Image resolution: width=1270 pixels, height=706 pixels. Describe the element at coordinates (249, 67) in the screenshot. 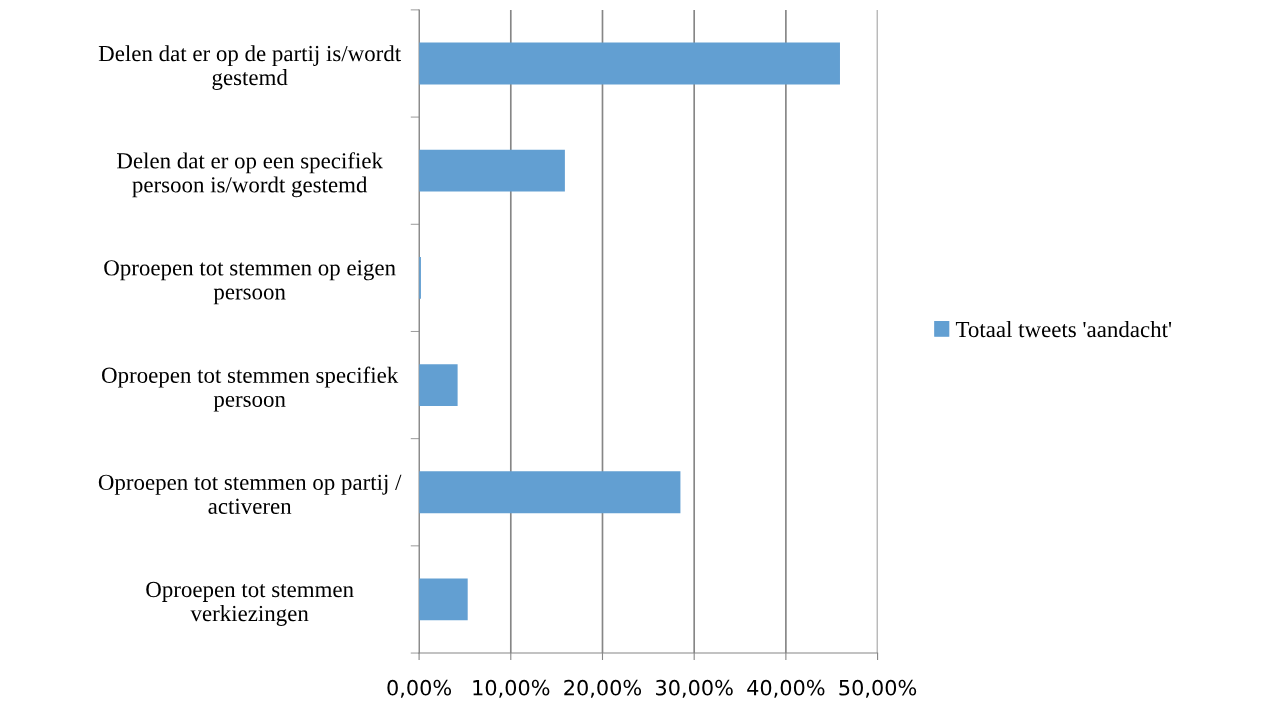

I see `y-tick-label: Delen dat er op de partij is/wordt gestemd` at that location.